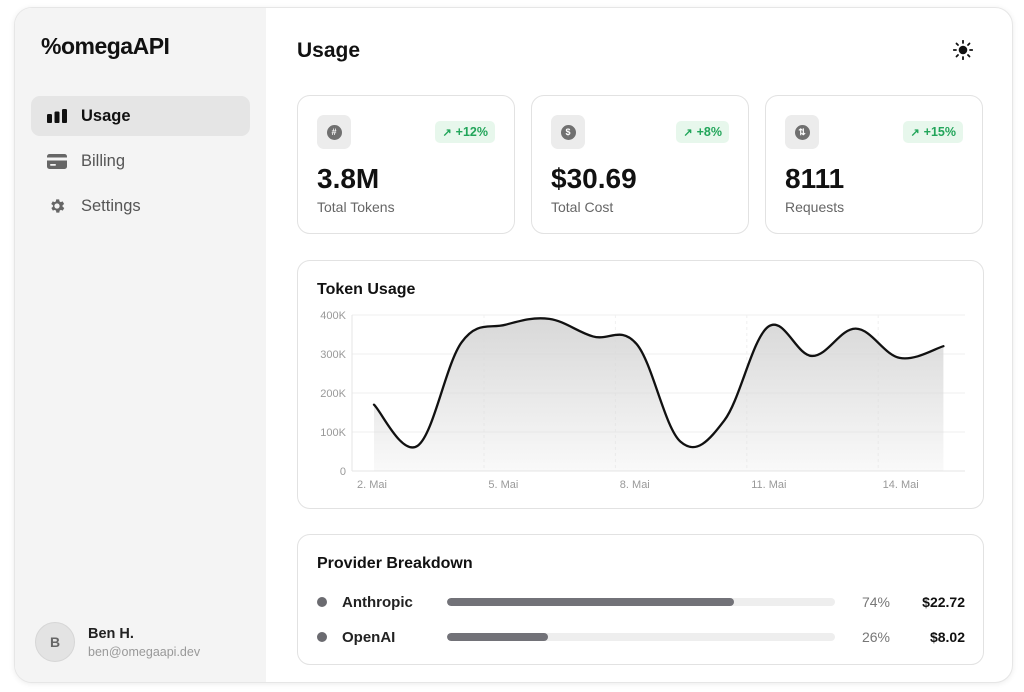  I want to click on stat-card-cost: $ ↗ +8% $30.69 Total Cost, so click(640, 164).